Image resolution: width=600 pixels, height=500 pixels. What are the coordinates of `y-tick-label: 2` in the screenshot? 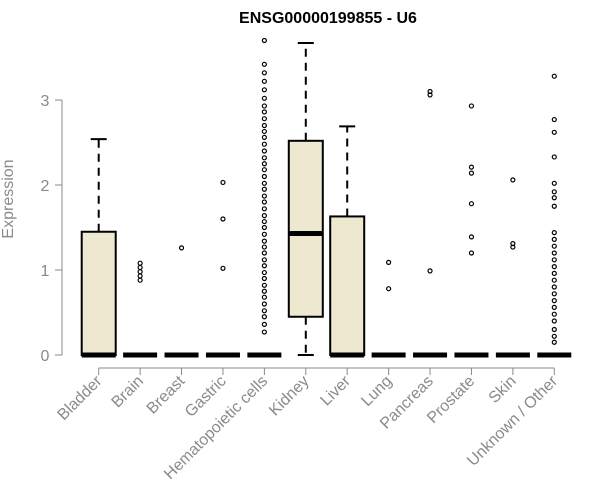 It's located at (45, 186).